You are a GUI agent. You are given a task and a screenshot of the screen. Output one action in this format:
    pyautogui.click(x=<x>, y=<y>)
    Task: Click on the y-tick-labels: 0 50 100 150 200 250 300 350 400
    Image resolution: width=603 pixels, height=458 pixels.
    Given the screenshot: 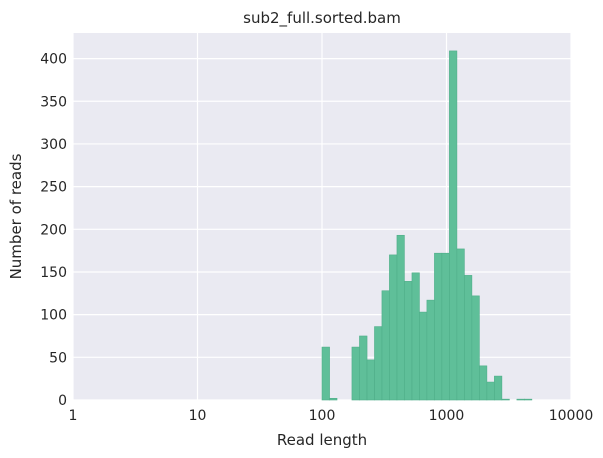 What is the action you would take?
    pyautogui.click(x=53, y=230)
    